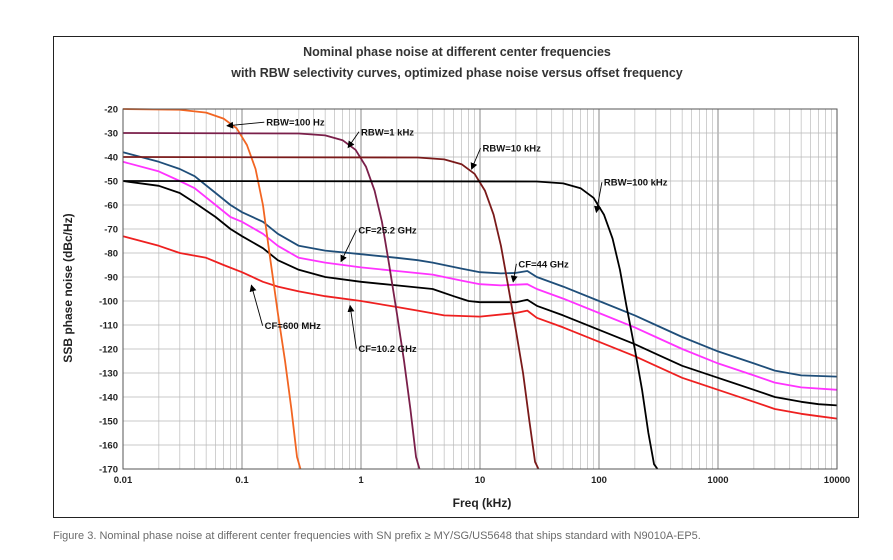  Describe the element at coordinates (361, 480) in the screenshot. I see `x-tick-label: 1` at that location.